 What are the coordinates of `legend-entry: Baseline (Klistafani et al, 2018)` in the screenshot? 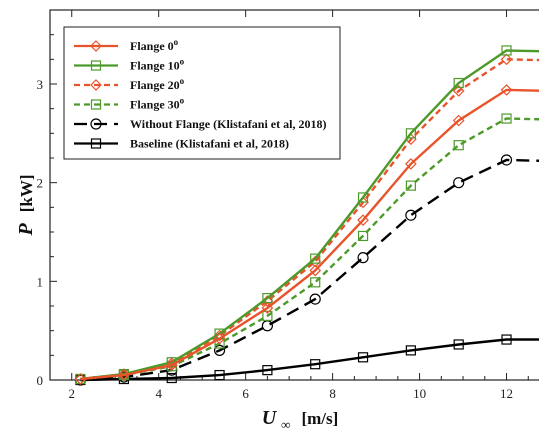 It's located at (181, 144).